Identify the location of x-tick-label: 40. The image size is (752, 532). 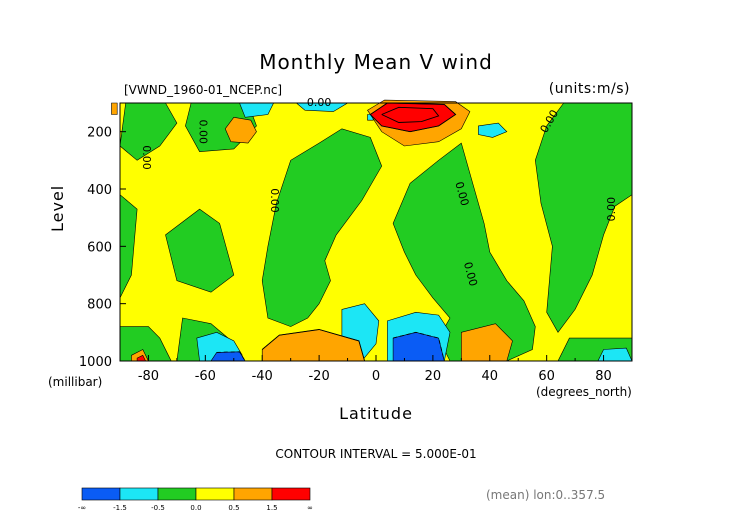
(490, 376).